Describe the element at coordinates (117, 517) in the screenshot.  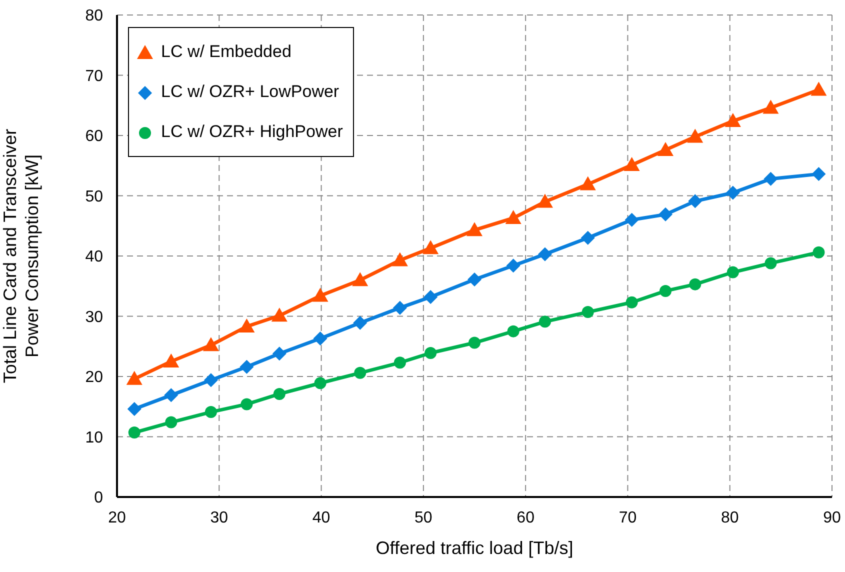
I see `x-tick-label: 20` at that location.